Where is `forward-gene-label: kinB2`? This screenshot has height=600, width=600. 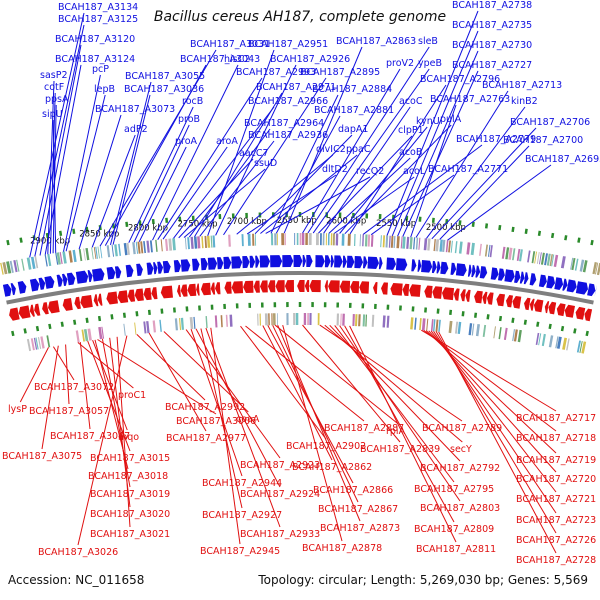
forward-gene-label: kinB2 is located at coordinates (524, 101).